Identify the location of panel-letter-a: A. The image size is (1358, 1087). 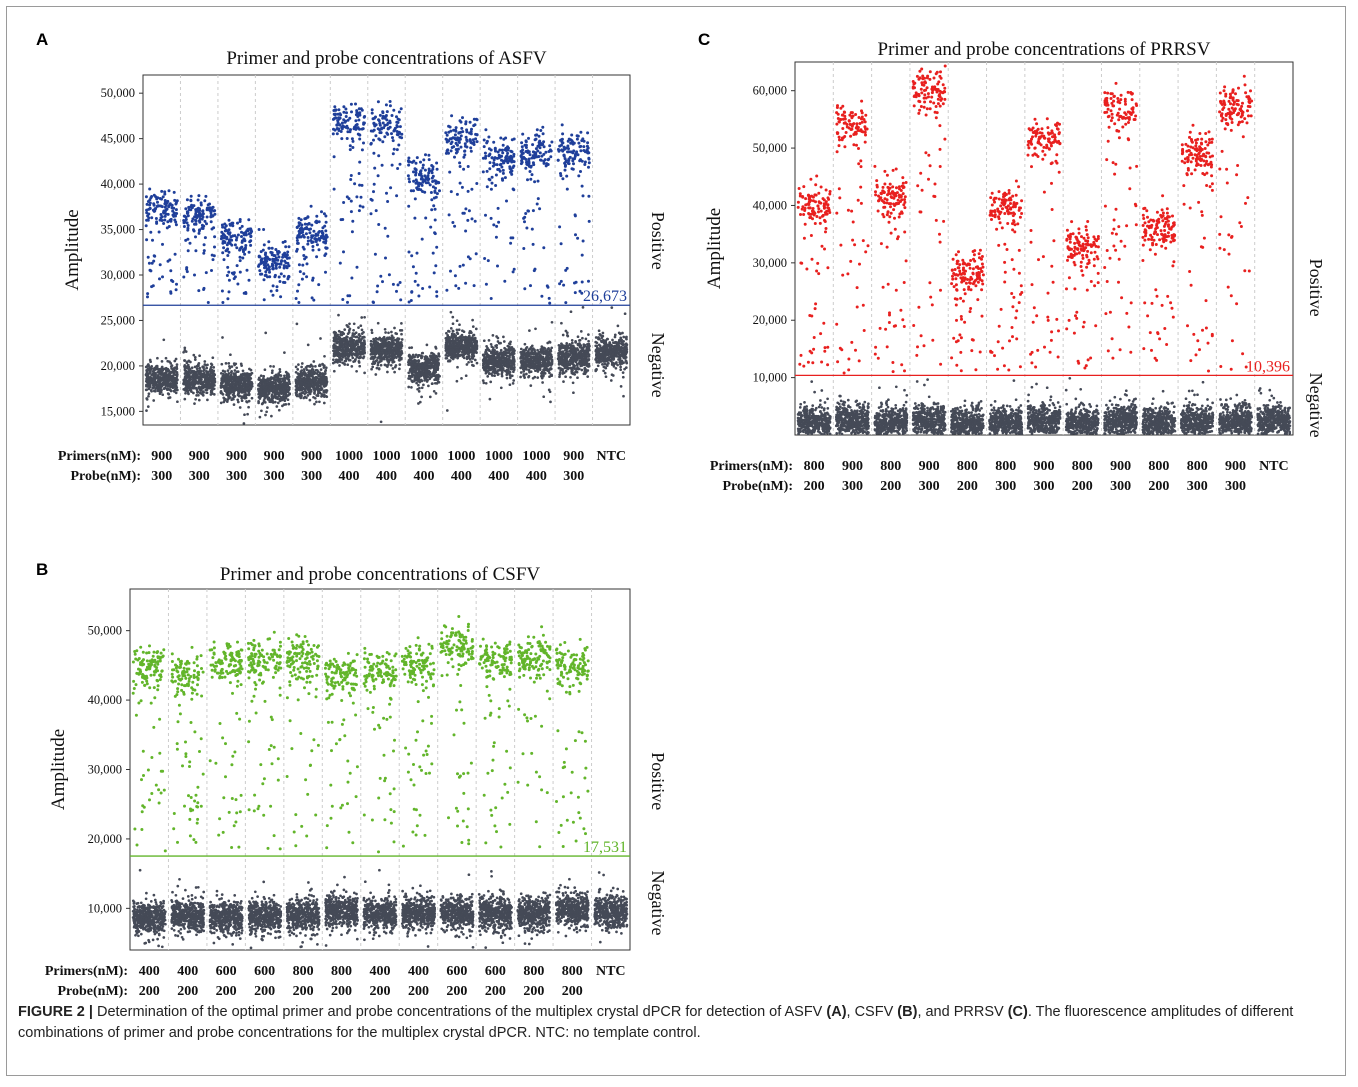
(42, 40).